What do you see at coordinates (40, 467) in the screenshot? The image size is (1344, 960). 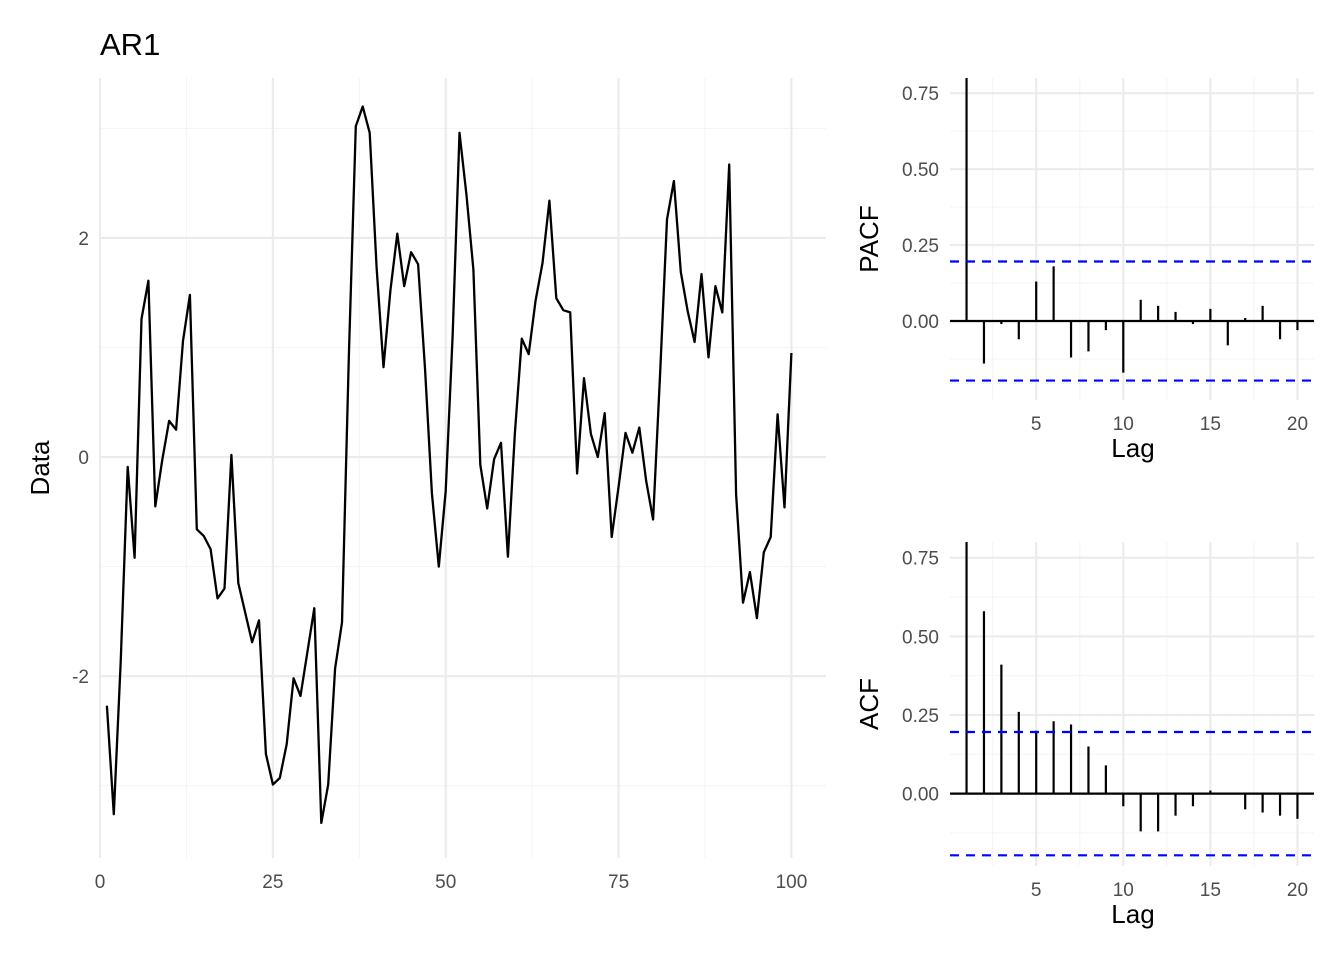 I see `y-axis-title: Data` at bounding box center [40, 467].